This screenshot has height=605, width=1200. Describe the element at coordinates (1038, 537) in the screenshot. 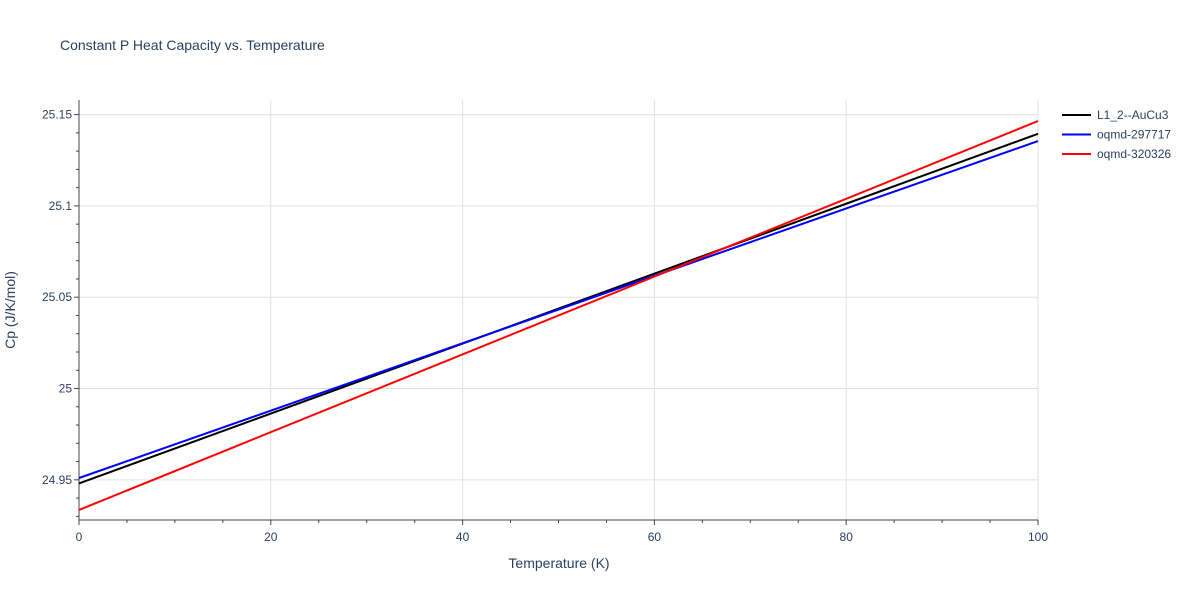

I see `x-tick-label: 100` at that location.